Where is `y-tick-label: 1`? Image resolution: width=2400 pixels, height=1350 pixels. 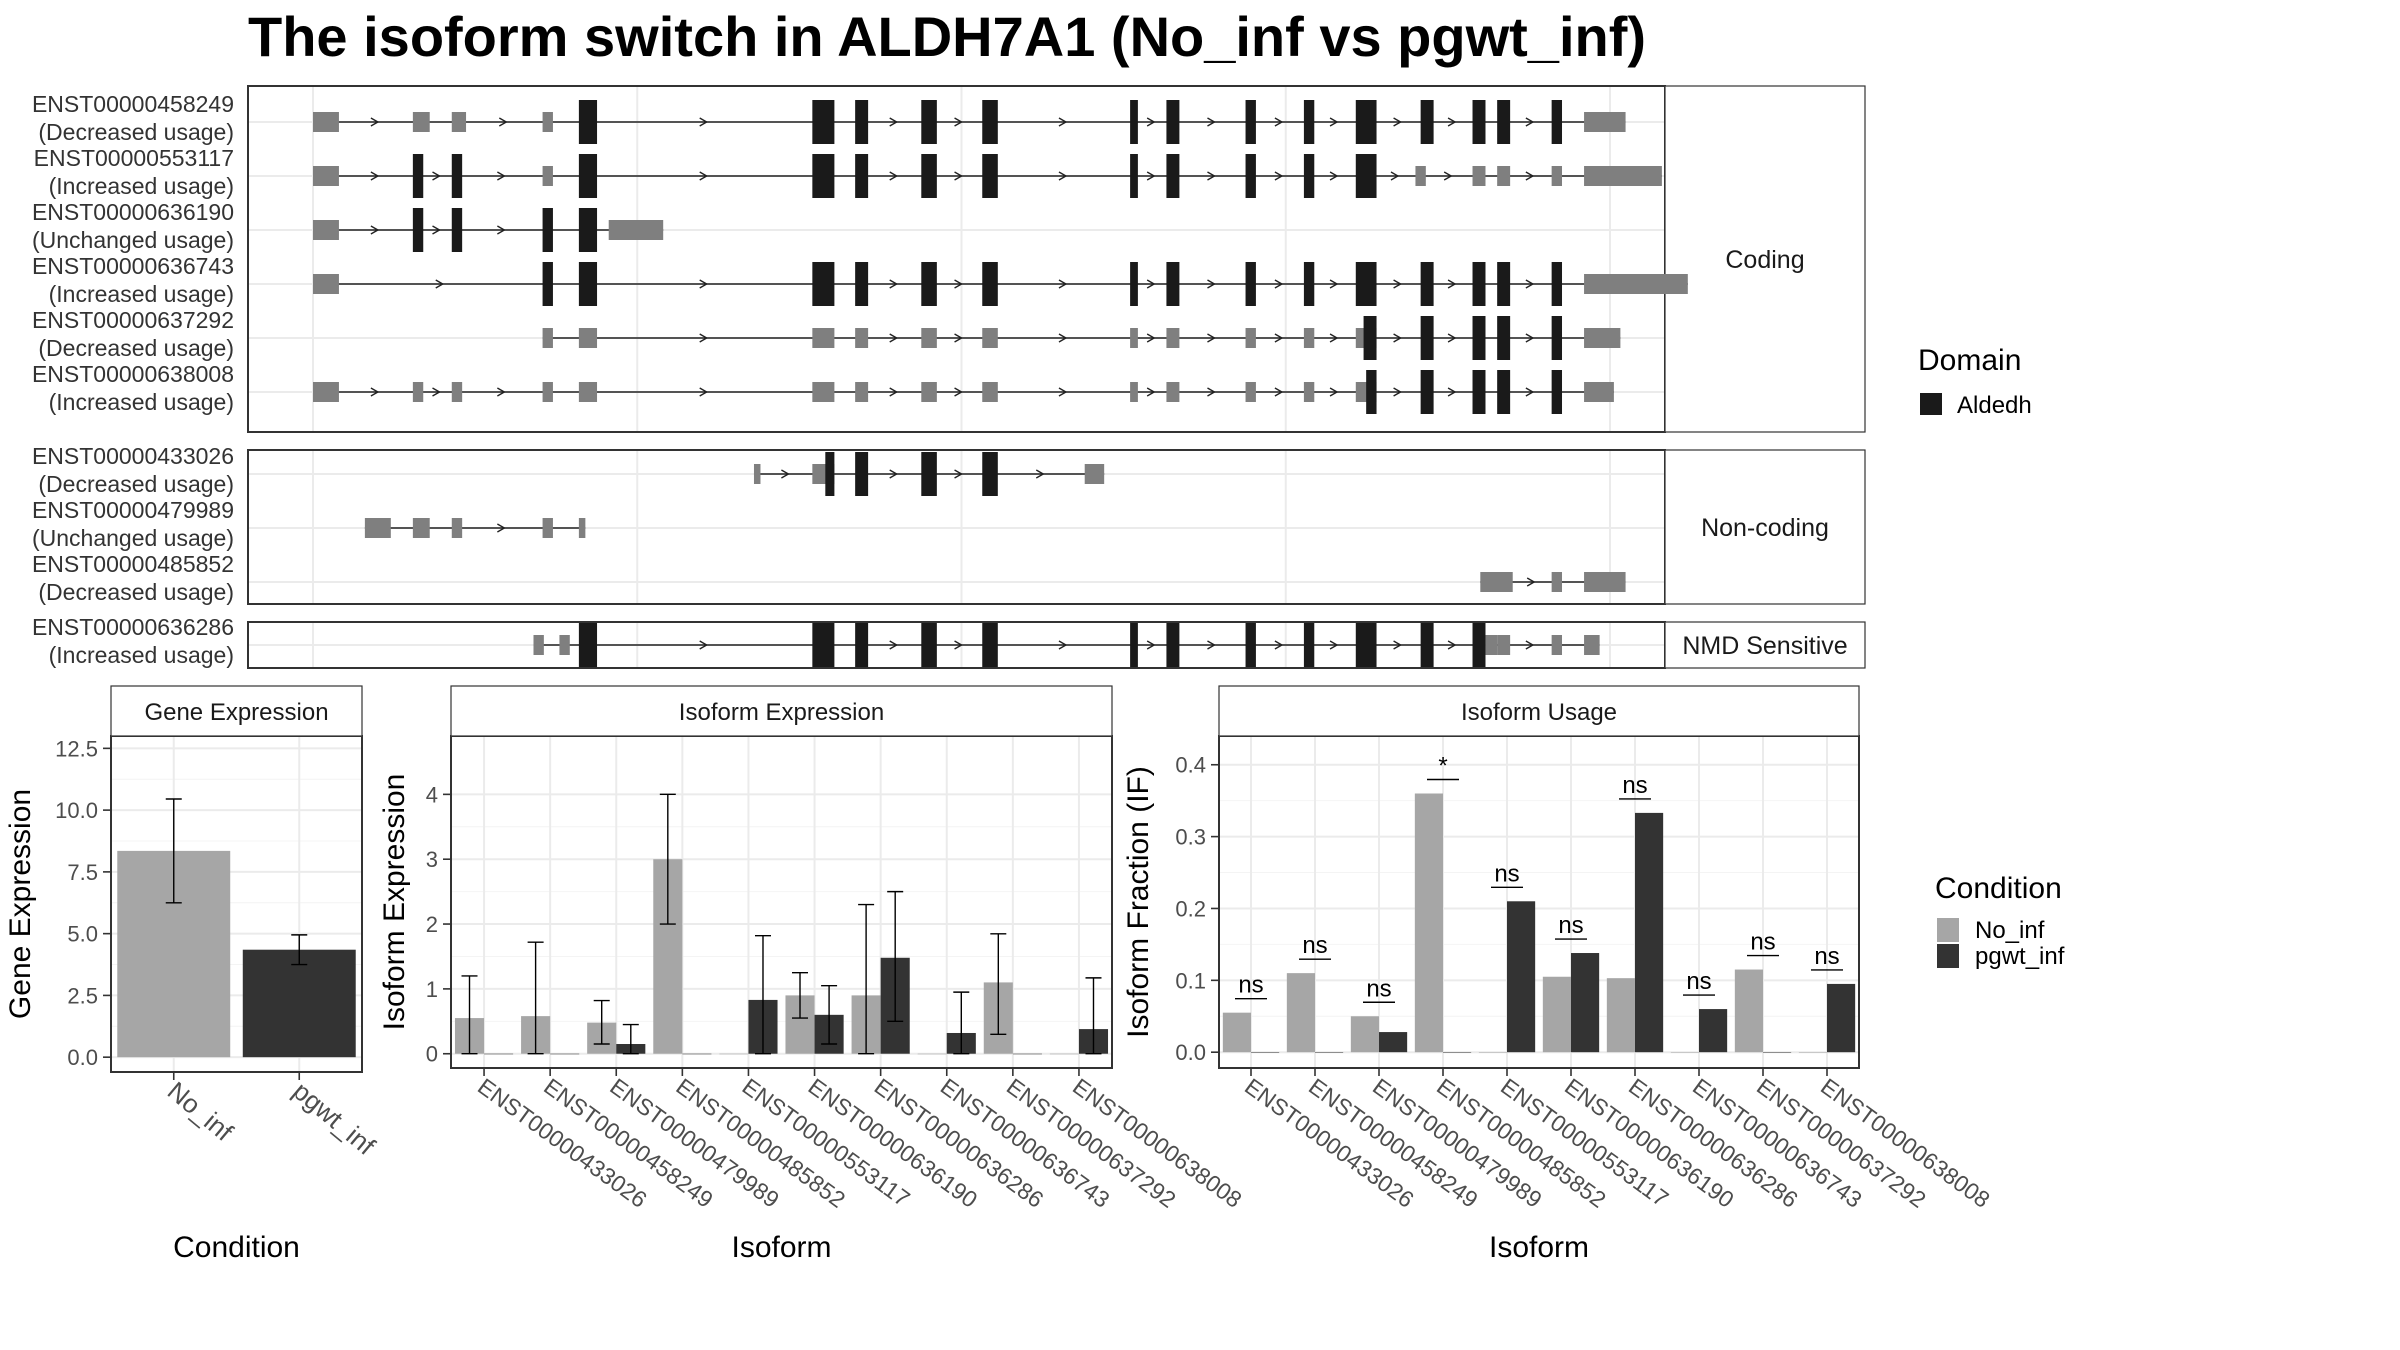
y-tick-label: 1 is located at coordinates (432, 989).